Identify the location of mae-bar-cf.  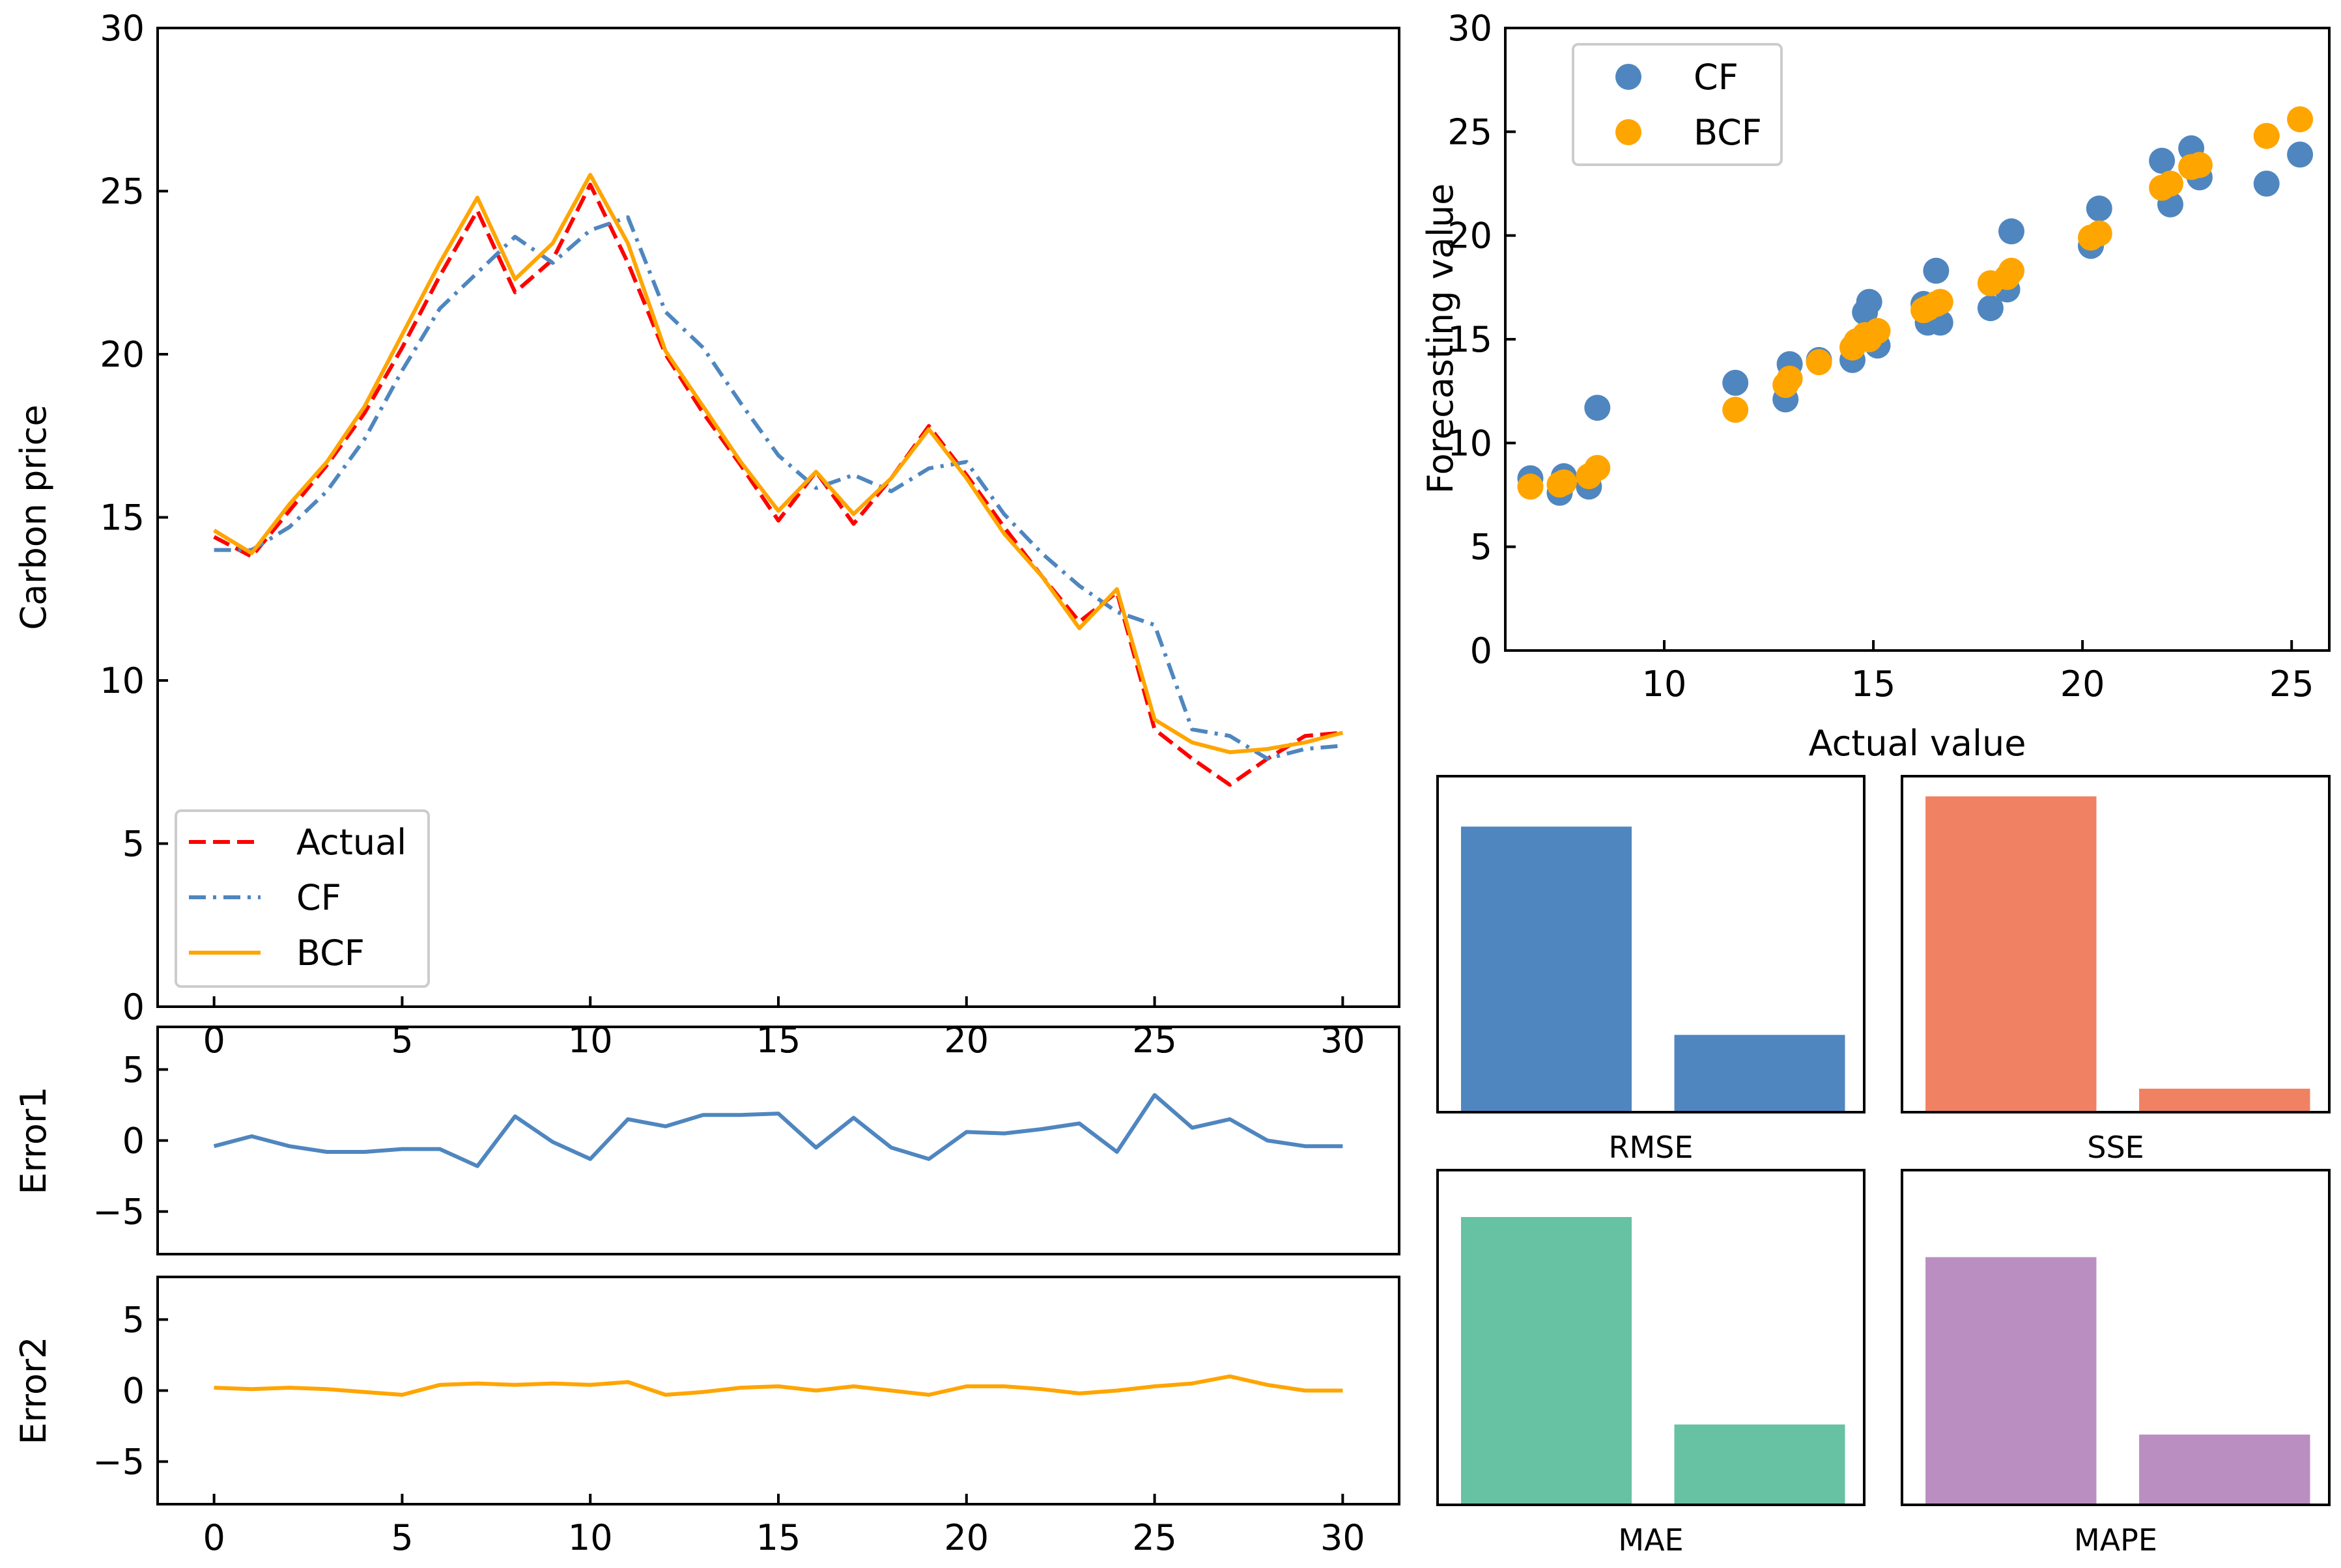
(1546, 1361).